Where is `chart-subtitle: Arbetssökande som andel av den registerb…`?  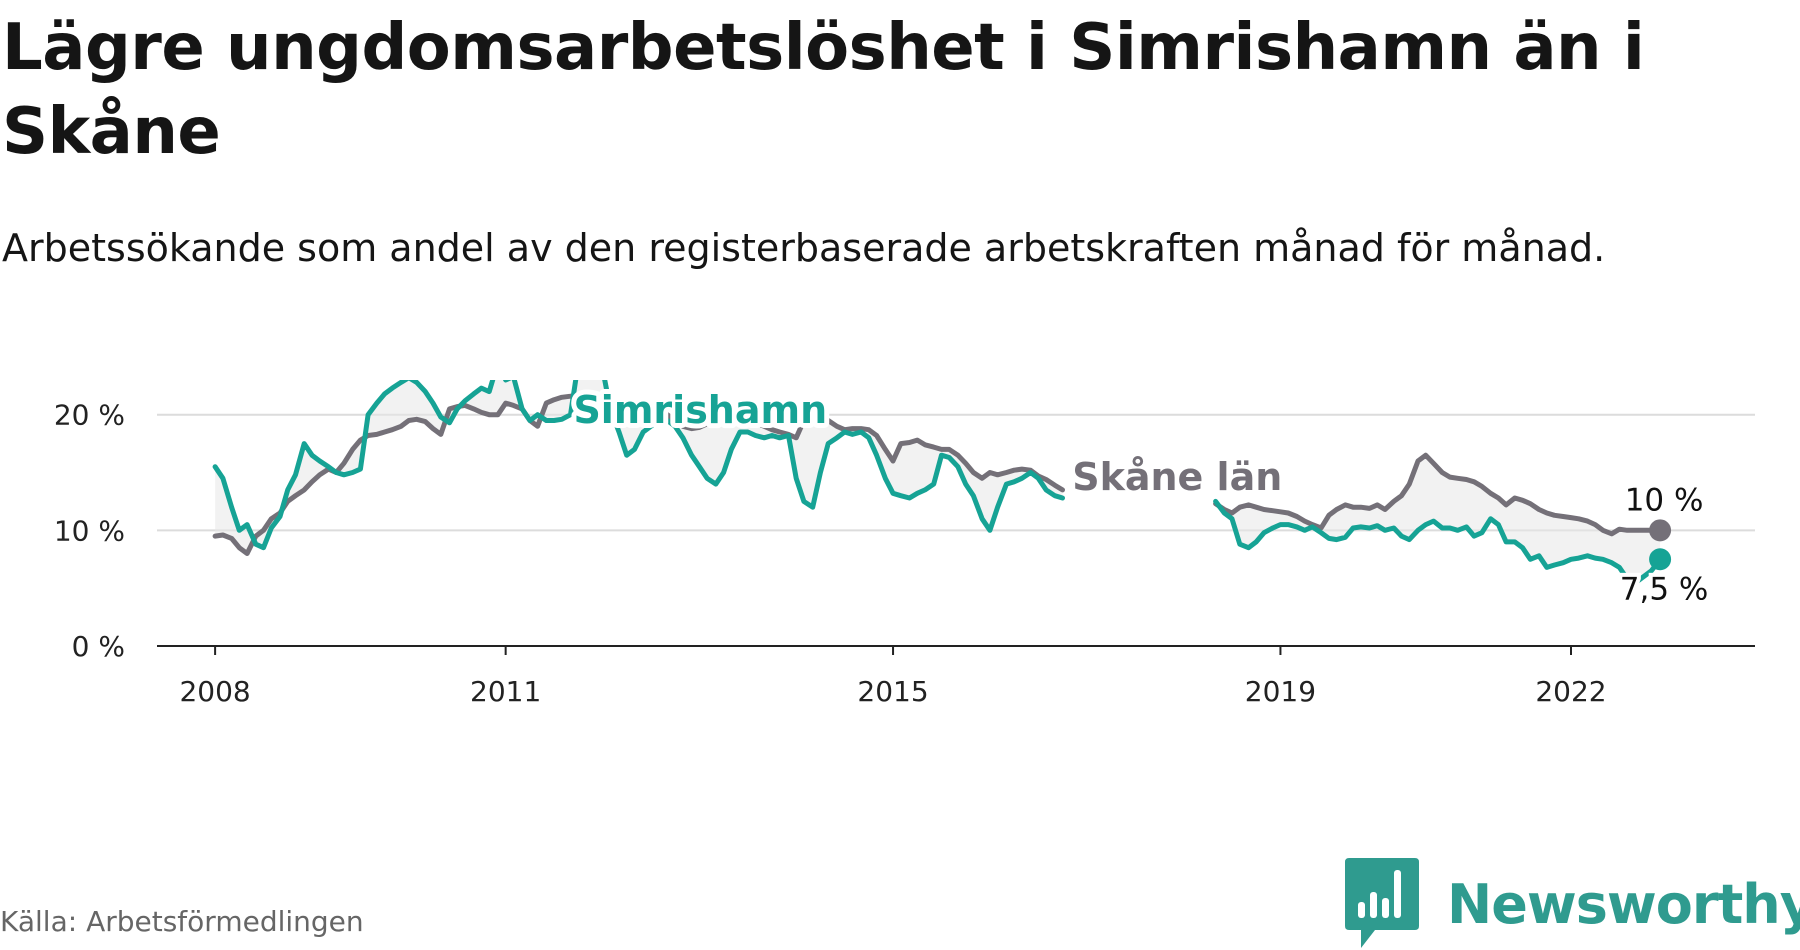 chart-subtitle: Arbetssökande som andel av den registerb… is located at coordinates (804, 248).